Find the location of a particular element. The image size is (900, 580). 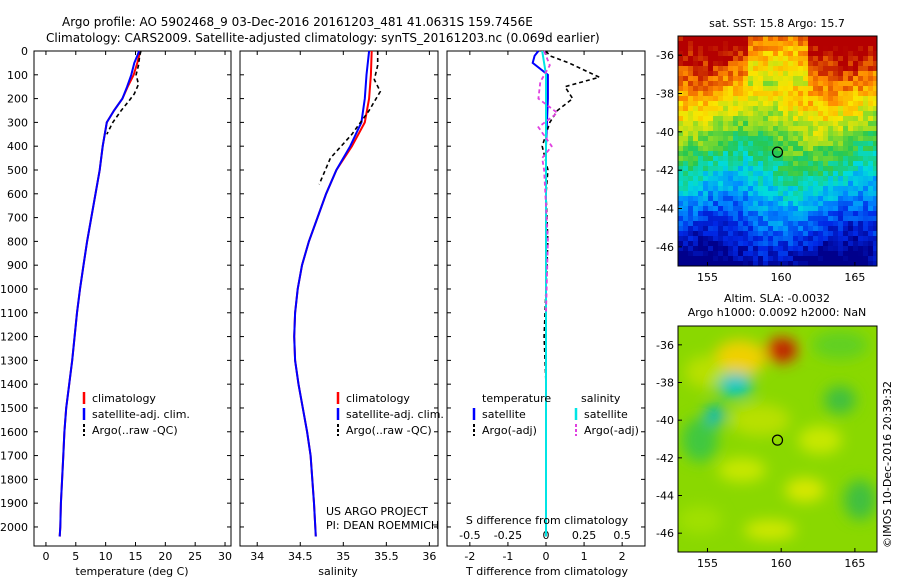

map-y-tick-label: -38 is located at coordinates (665, 383).